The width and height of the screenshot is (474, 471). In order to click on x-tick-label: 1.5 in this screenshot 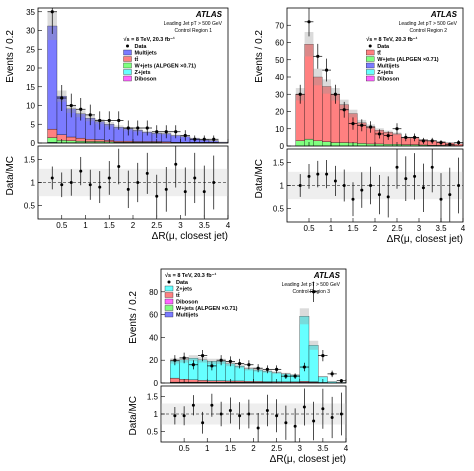, I will do `click(231, 448)`.